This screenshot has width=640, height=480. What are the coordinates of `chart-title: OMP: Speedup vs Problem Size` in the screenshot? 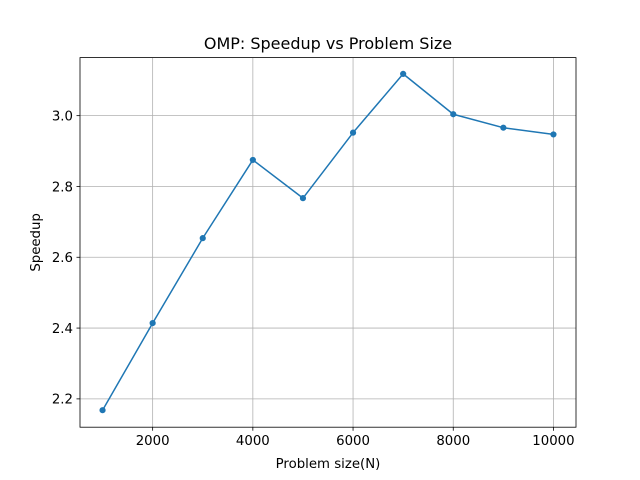 It's located at (328, 43).